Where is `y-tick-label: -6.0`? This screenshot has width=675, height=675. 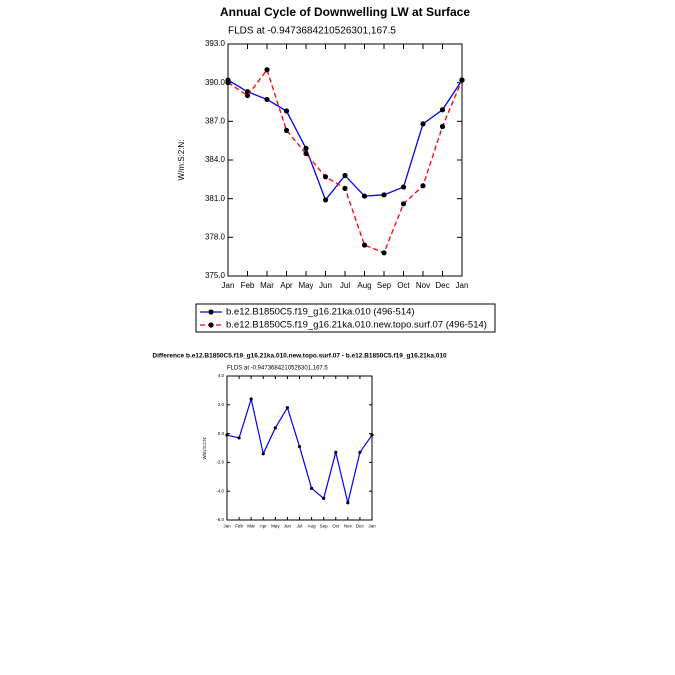
y-tick-label: -6.0 is located at coordinates (220, 519).